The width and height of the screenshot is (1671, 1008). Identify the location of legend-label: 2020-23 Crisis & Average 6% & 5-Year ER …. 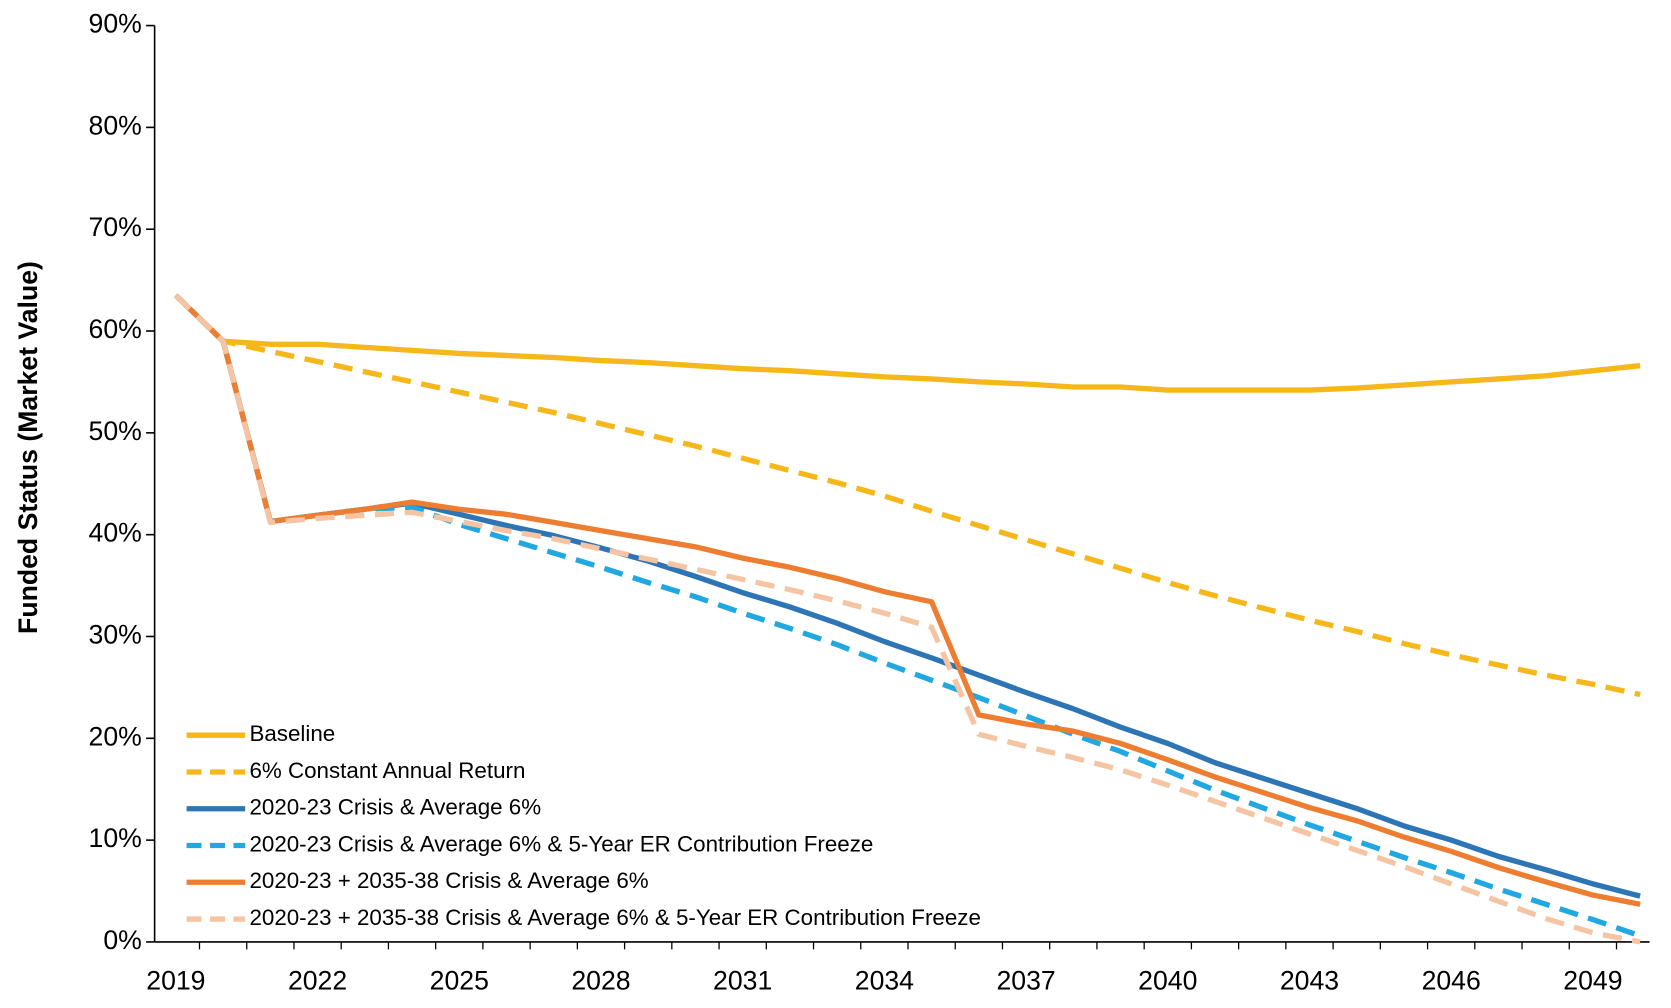
(561, 843).